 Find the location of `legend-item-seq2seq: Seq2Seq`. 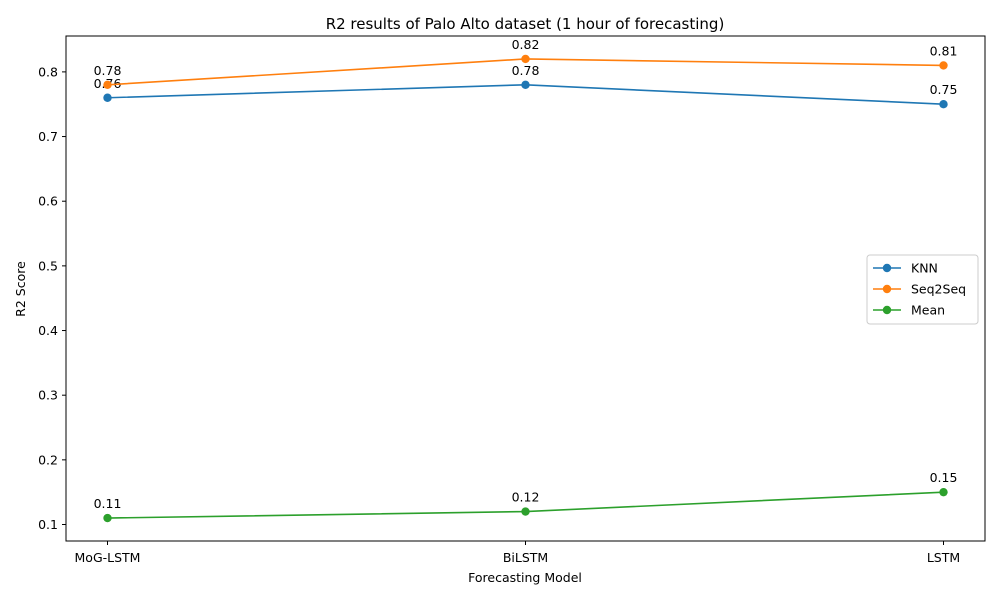

legend-item-seq2seq: Seq2Seq is located at coordinates (919, 289).